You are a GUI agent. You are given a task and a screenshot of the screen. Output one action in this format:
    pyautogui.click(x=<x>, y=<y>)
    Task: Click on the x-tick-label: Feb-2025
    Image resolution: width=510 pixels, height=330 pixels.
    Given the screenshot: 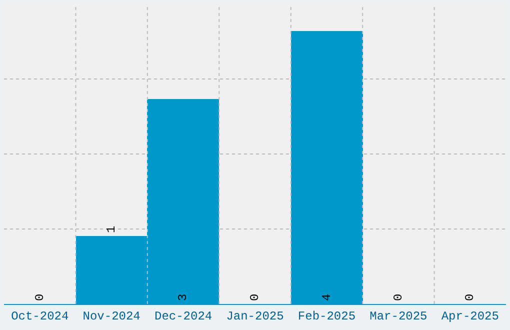 What is the action you would take?
    pyautogui.click(x=327, y=316)
    